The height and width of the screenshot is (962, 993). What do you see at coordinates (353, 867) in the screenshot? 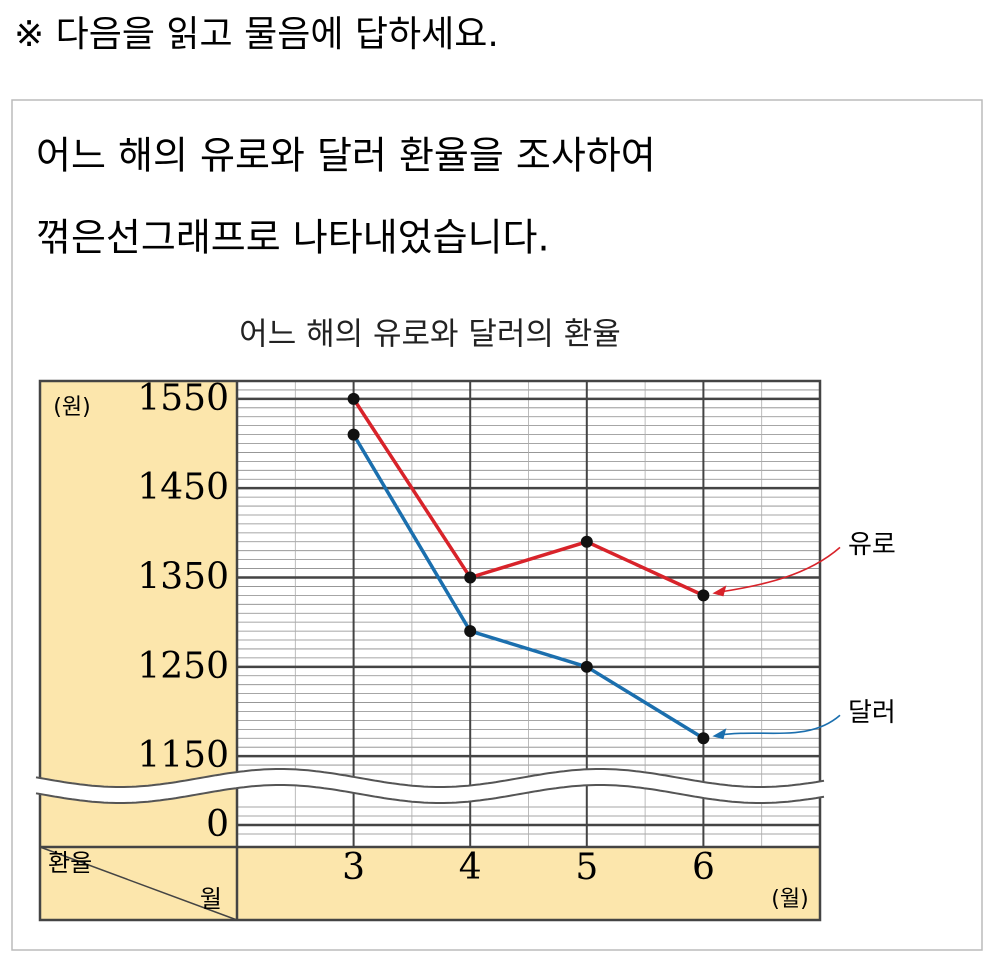
I see `x-tick-label: 3` at bounding box center [353, 867].